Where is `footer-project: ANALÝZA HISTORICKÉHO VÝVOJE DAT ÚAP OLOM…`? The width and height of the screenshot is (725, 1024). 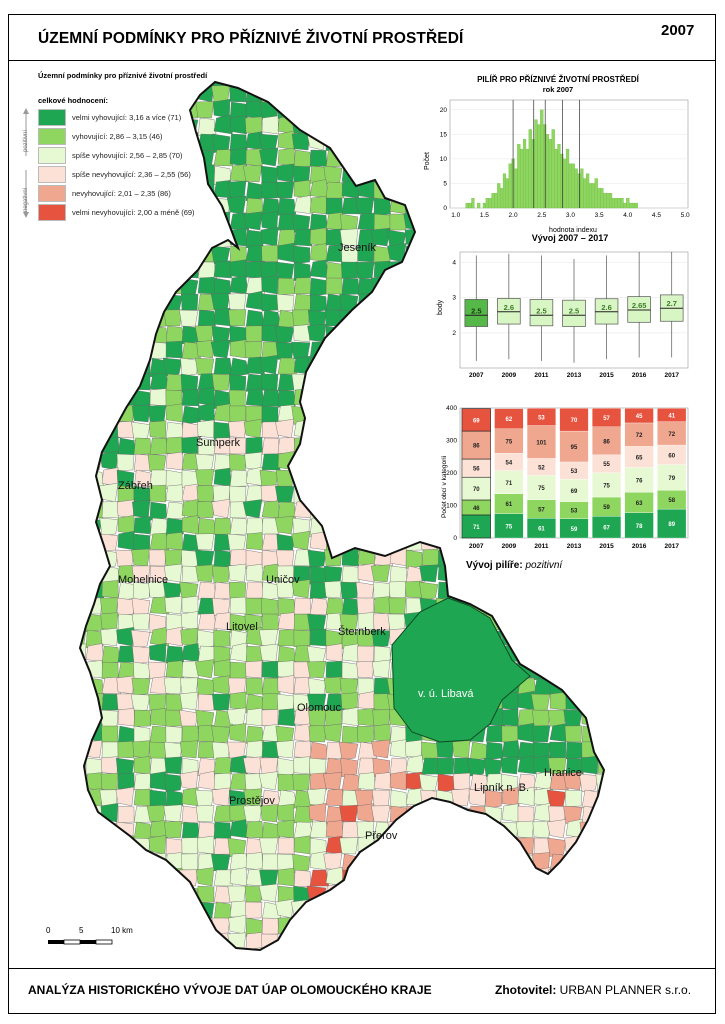 footer-project: ANALÝZA HISTORICKÉHO VÝVOJE DAT ÚAP OLOM… is located at coordinates (230, 990).